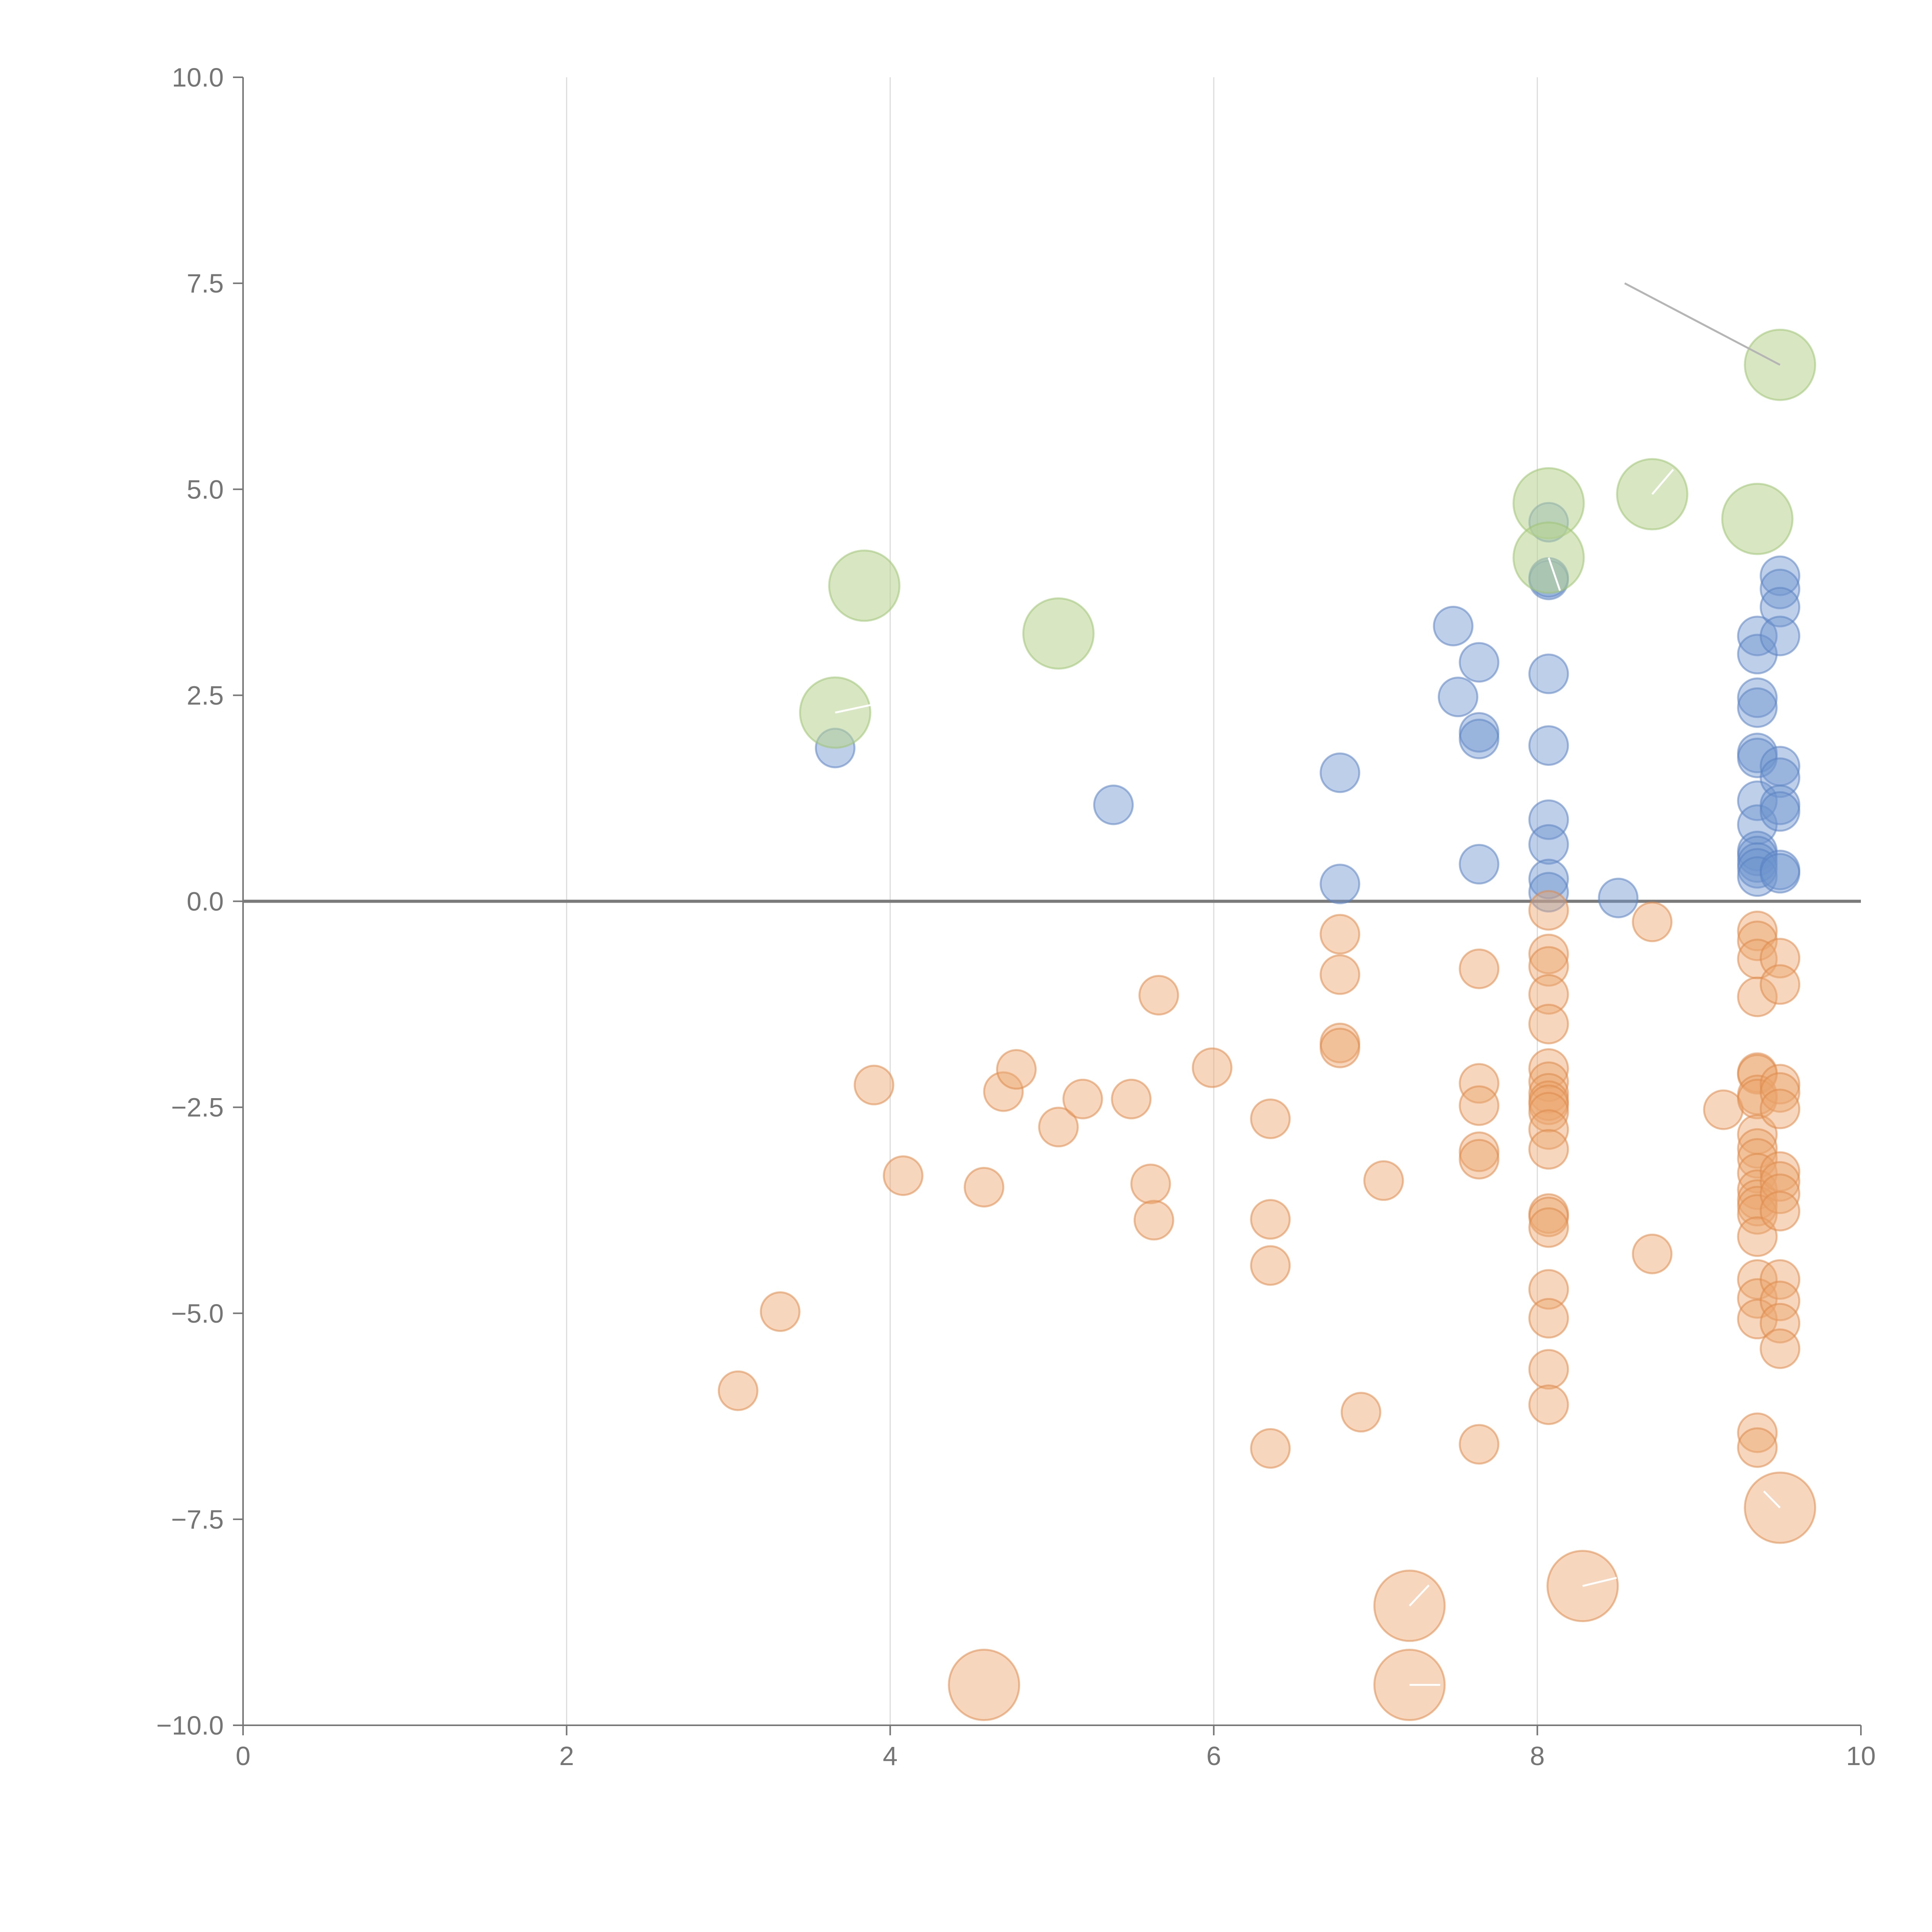  I want to click on y-tick-label: −2.5, so click(198, 1107).